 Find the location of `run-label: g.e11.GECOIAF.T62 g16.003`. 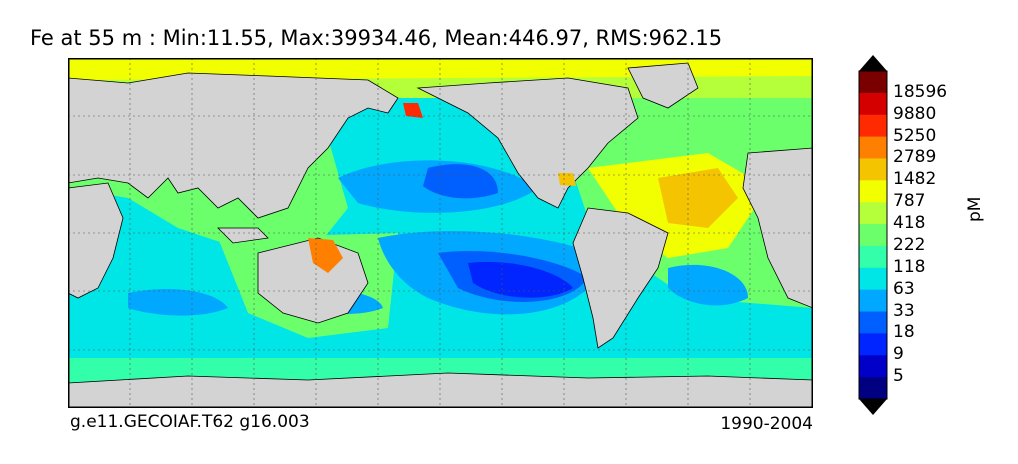

run-label: g.e11.GECOIAF.T62 g16.003 is located at coordinates (190, 422).